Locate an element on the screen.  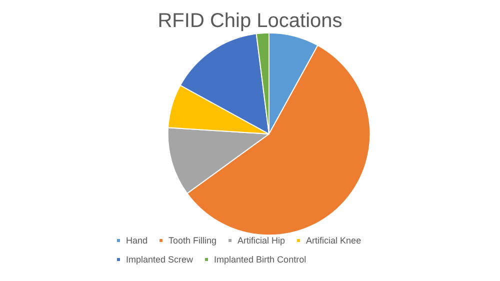
legend-label: Hand is located at coordinates (137, 241).